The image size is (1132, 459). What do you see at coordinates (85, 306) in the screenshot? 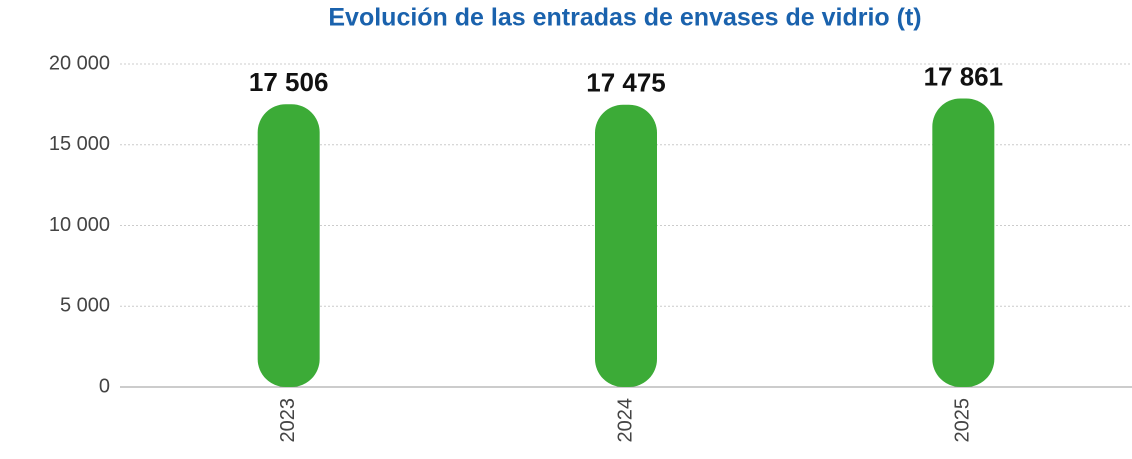
I see `y-tick-label: 5 000` at bounding box center [85, 306].